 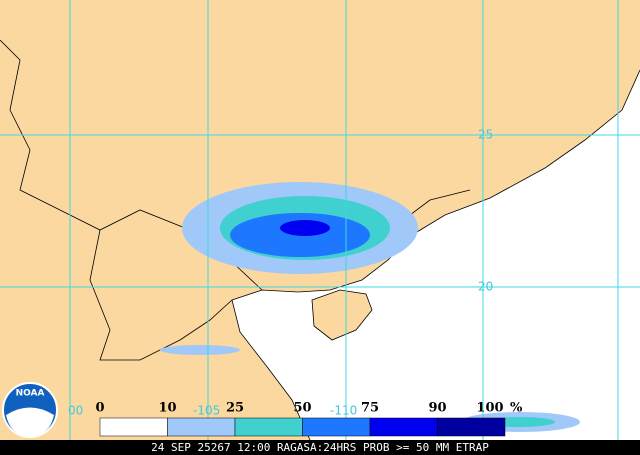 I want to click on legend-unit: %, so click(x=516, y=408).